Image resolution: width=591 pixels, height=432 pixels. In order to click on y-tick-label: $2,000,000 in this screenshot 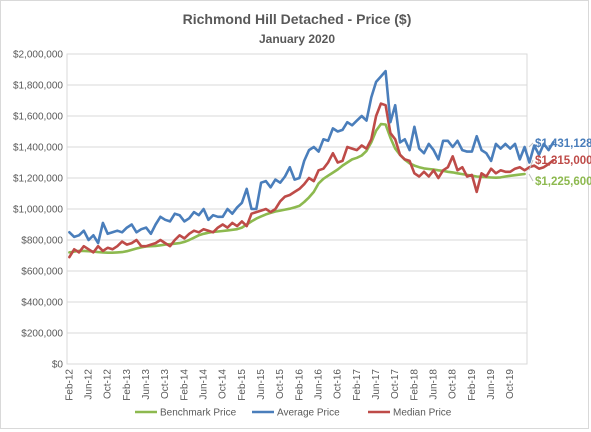, I will do `click(38, 55)`.